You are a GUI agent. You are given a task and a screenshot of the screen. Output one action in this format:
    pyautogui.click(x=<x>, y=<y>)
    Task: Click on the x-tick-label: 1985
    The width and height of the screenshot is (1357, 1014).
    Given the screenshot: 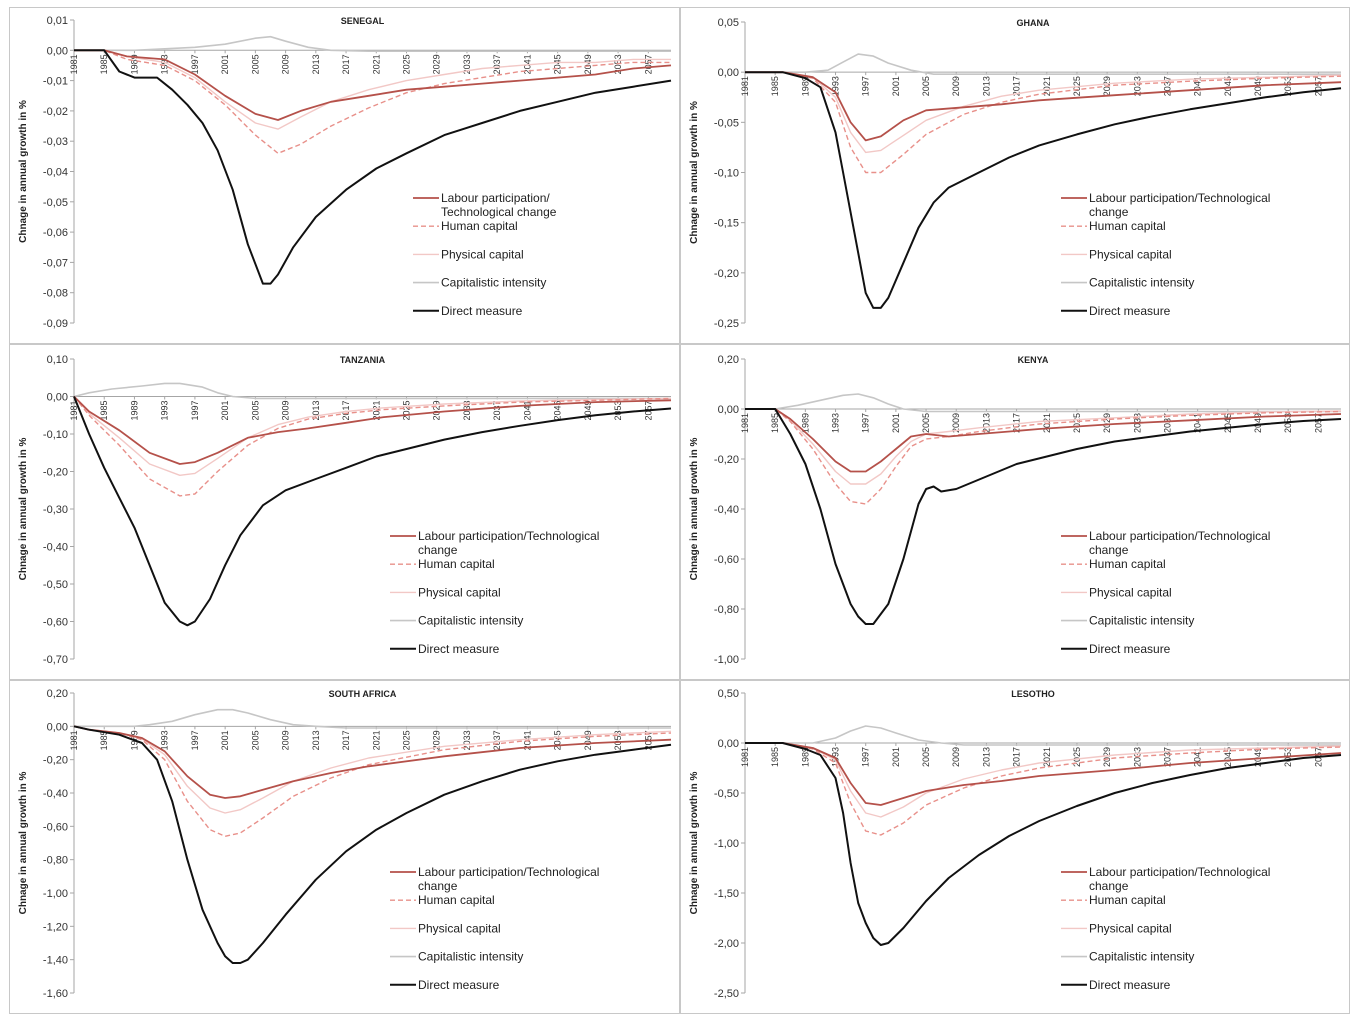 What is the action you would take?
    pyautogui.click(x=104, y=740)
    